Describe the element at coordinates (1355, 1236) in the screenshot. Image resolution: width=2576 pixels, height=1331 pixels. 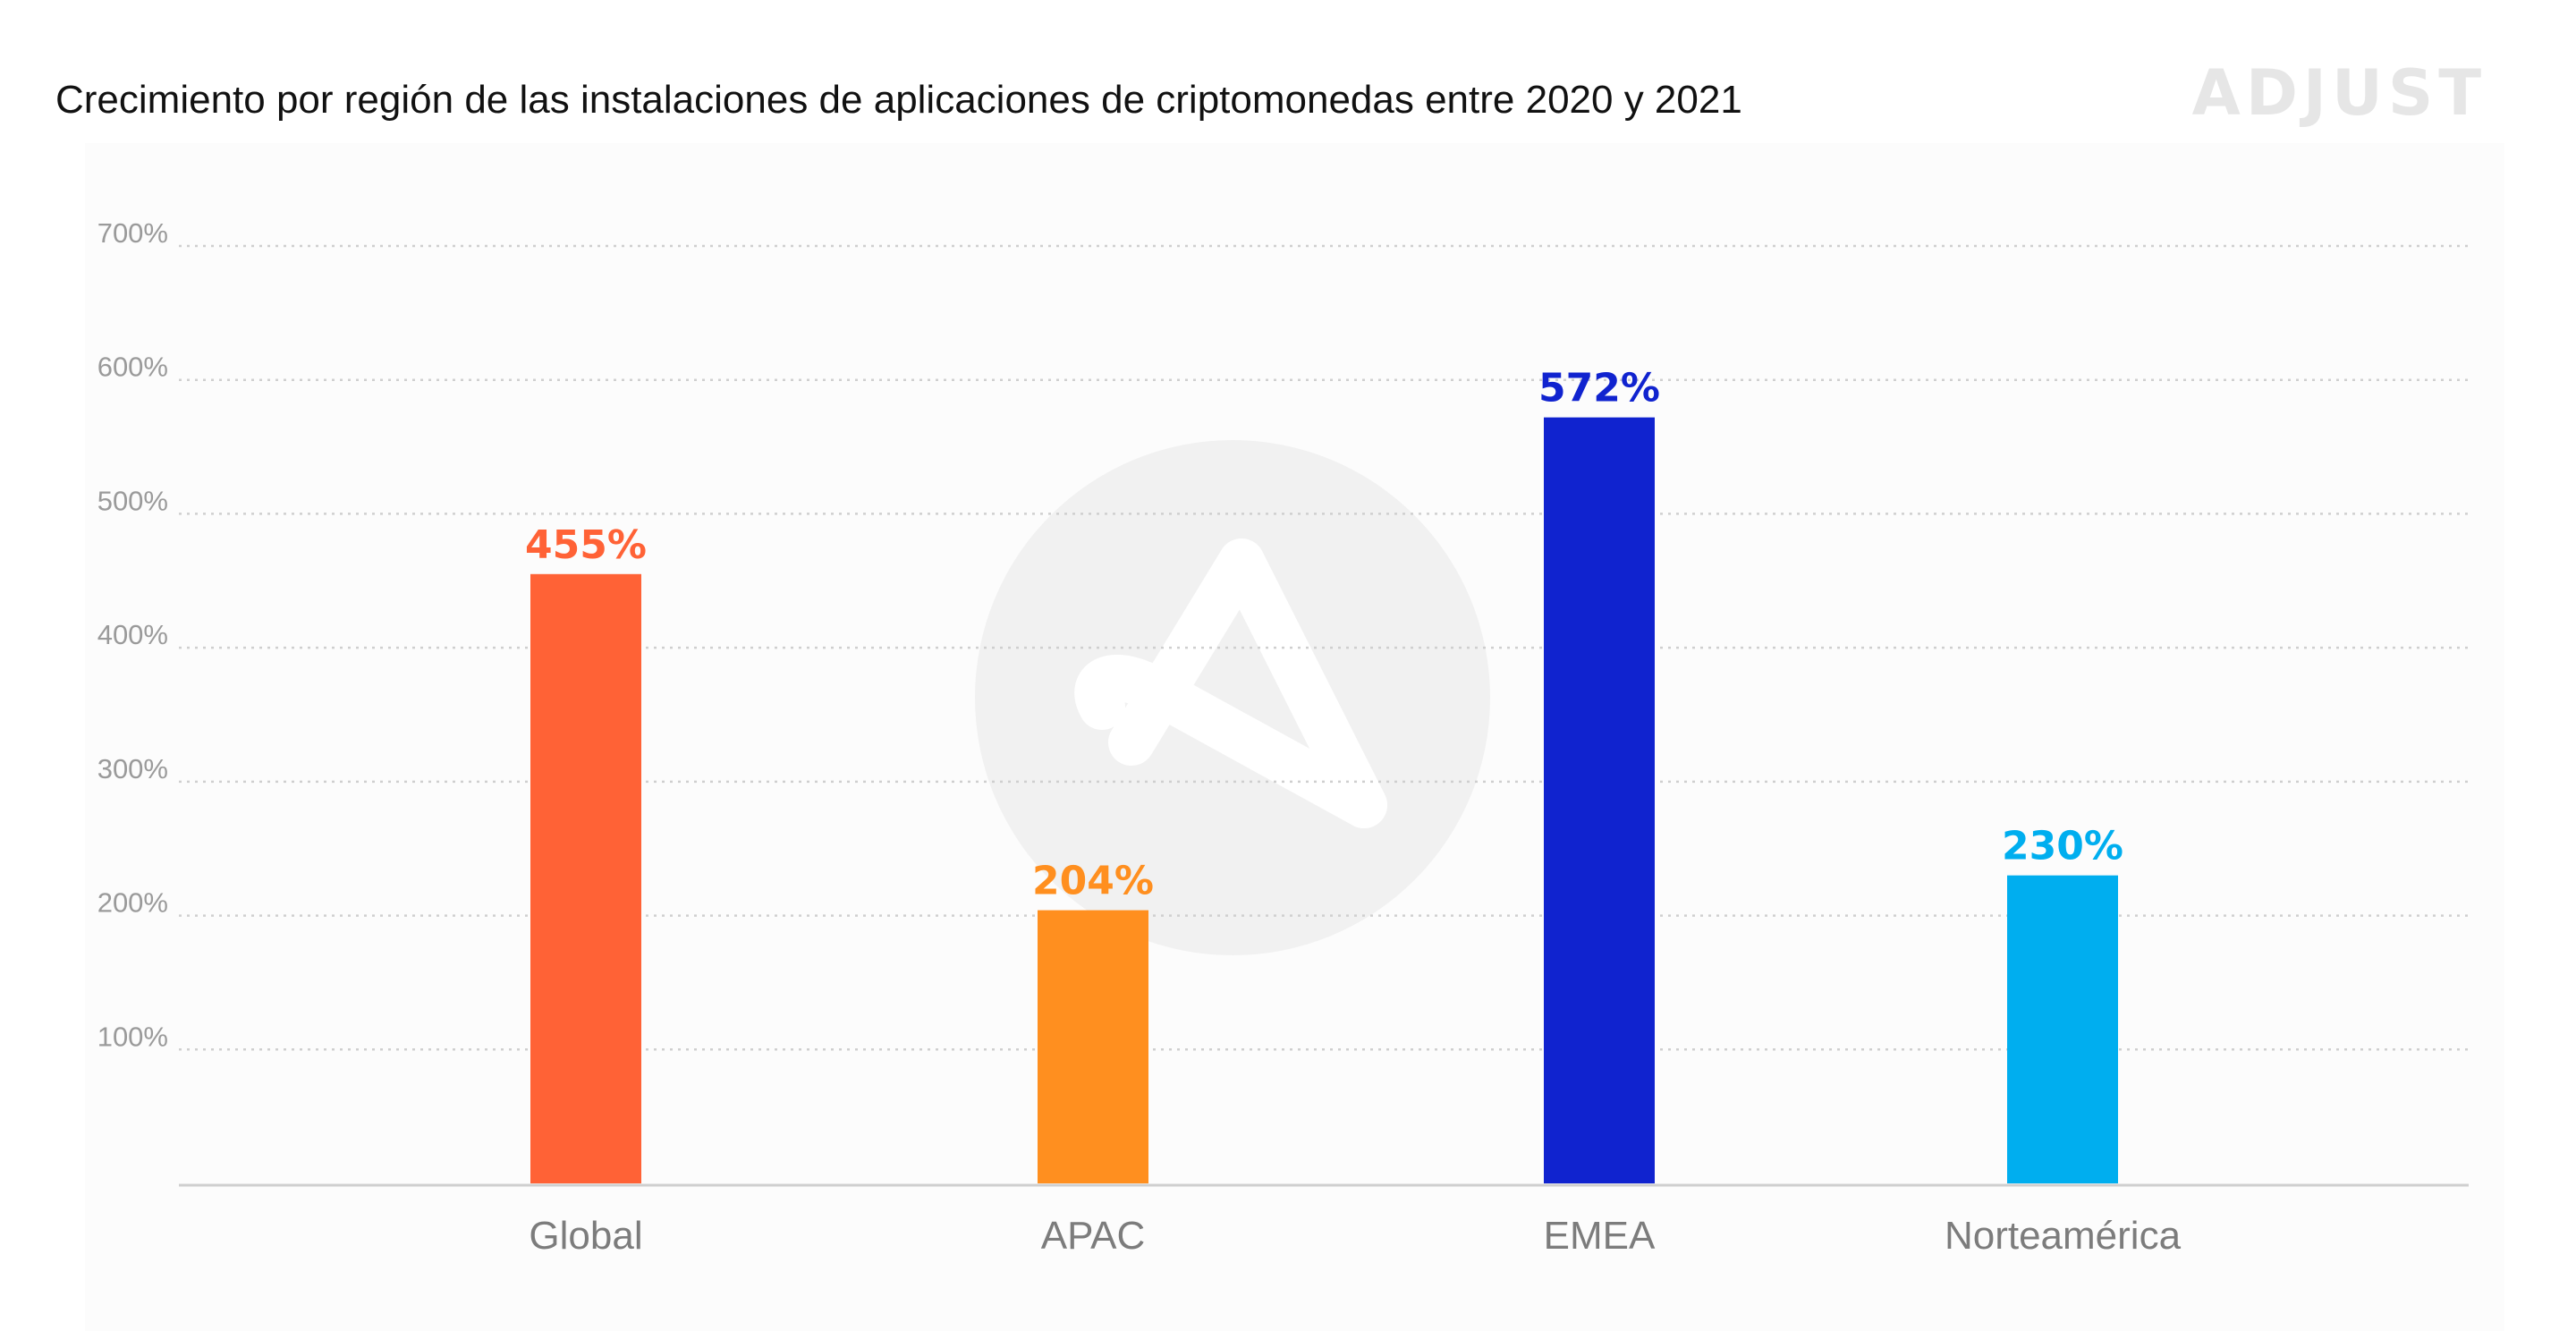
I see `x-axis-ticks: Global APAC EMEA Norteamérica` at that location.